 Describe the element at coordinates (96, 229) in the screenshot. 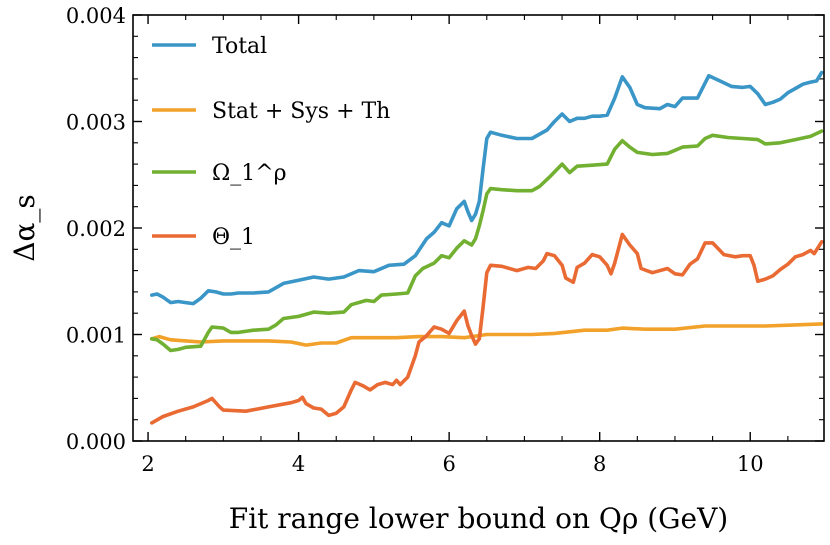

I see `y-tick-label: 0.002` at that location.